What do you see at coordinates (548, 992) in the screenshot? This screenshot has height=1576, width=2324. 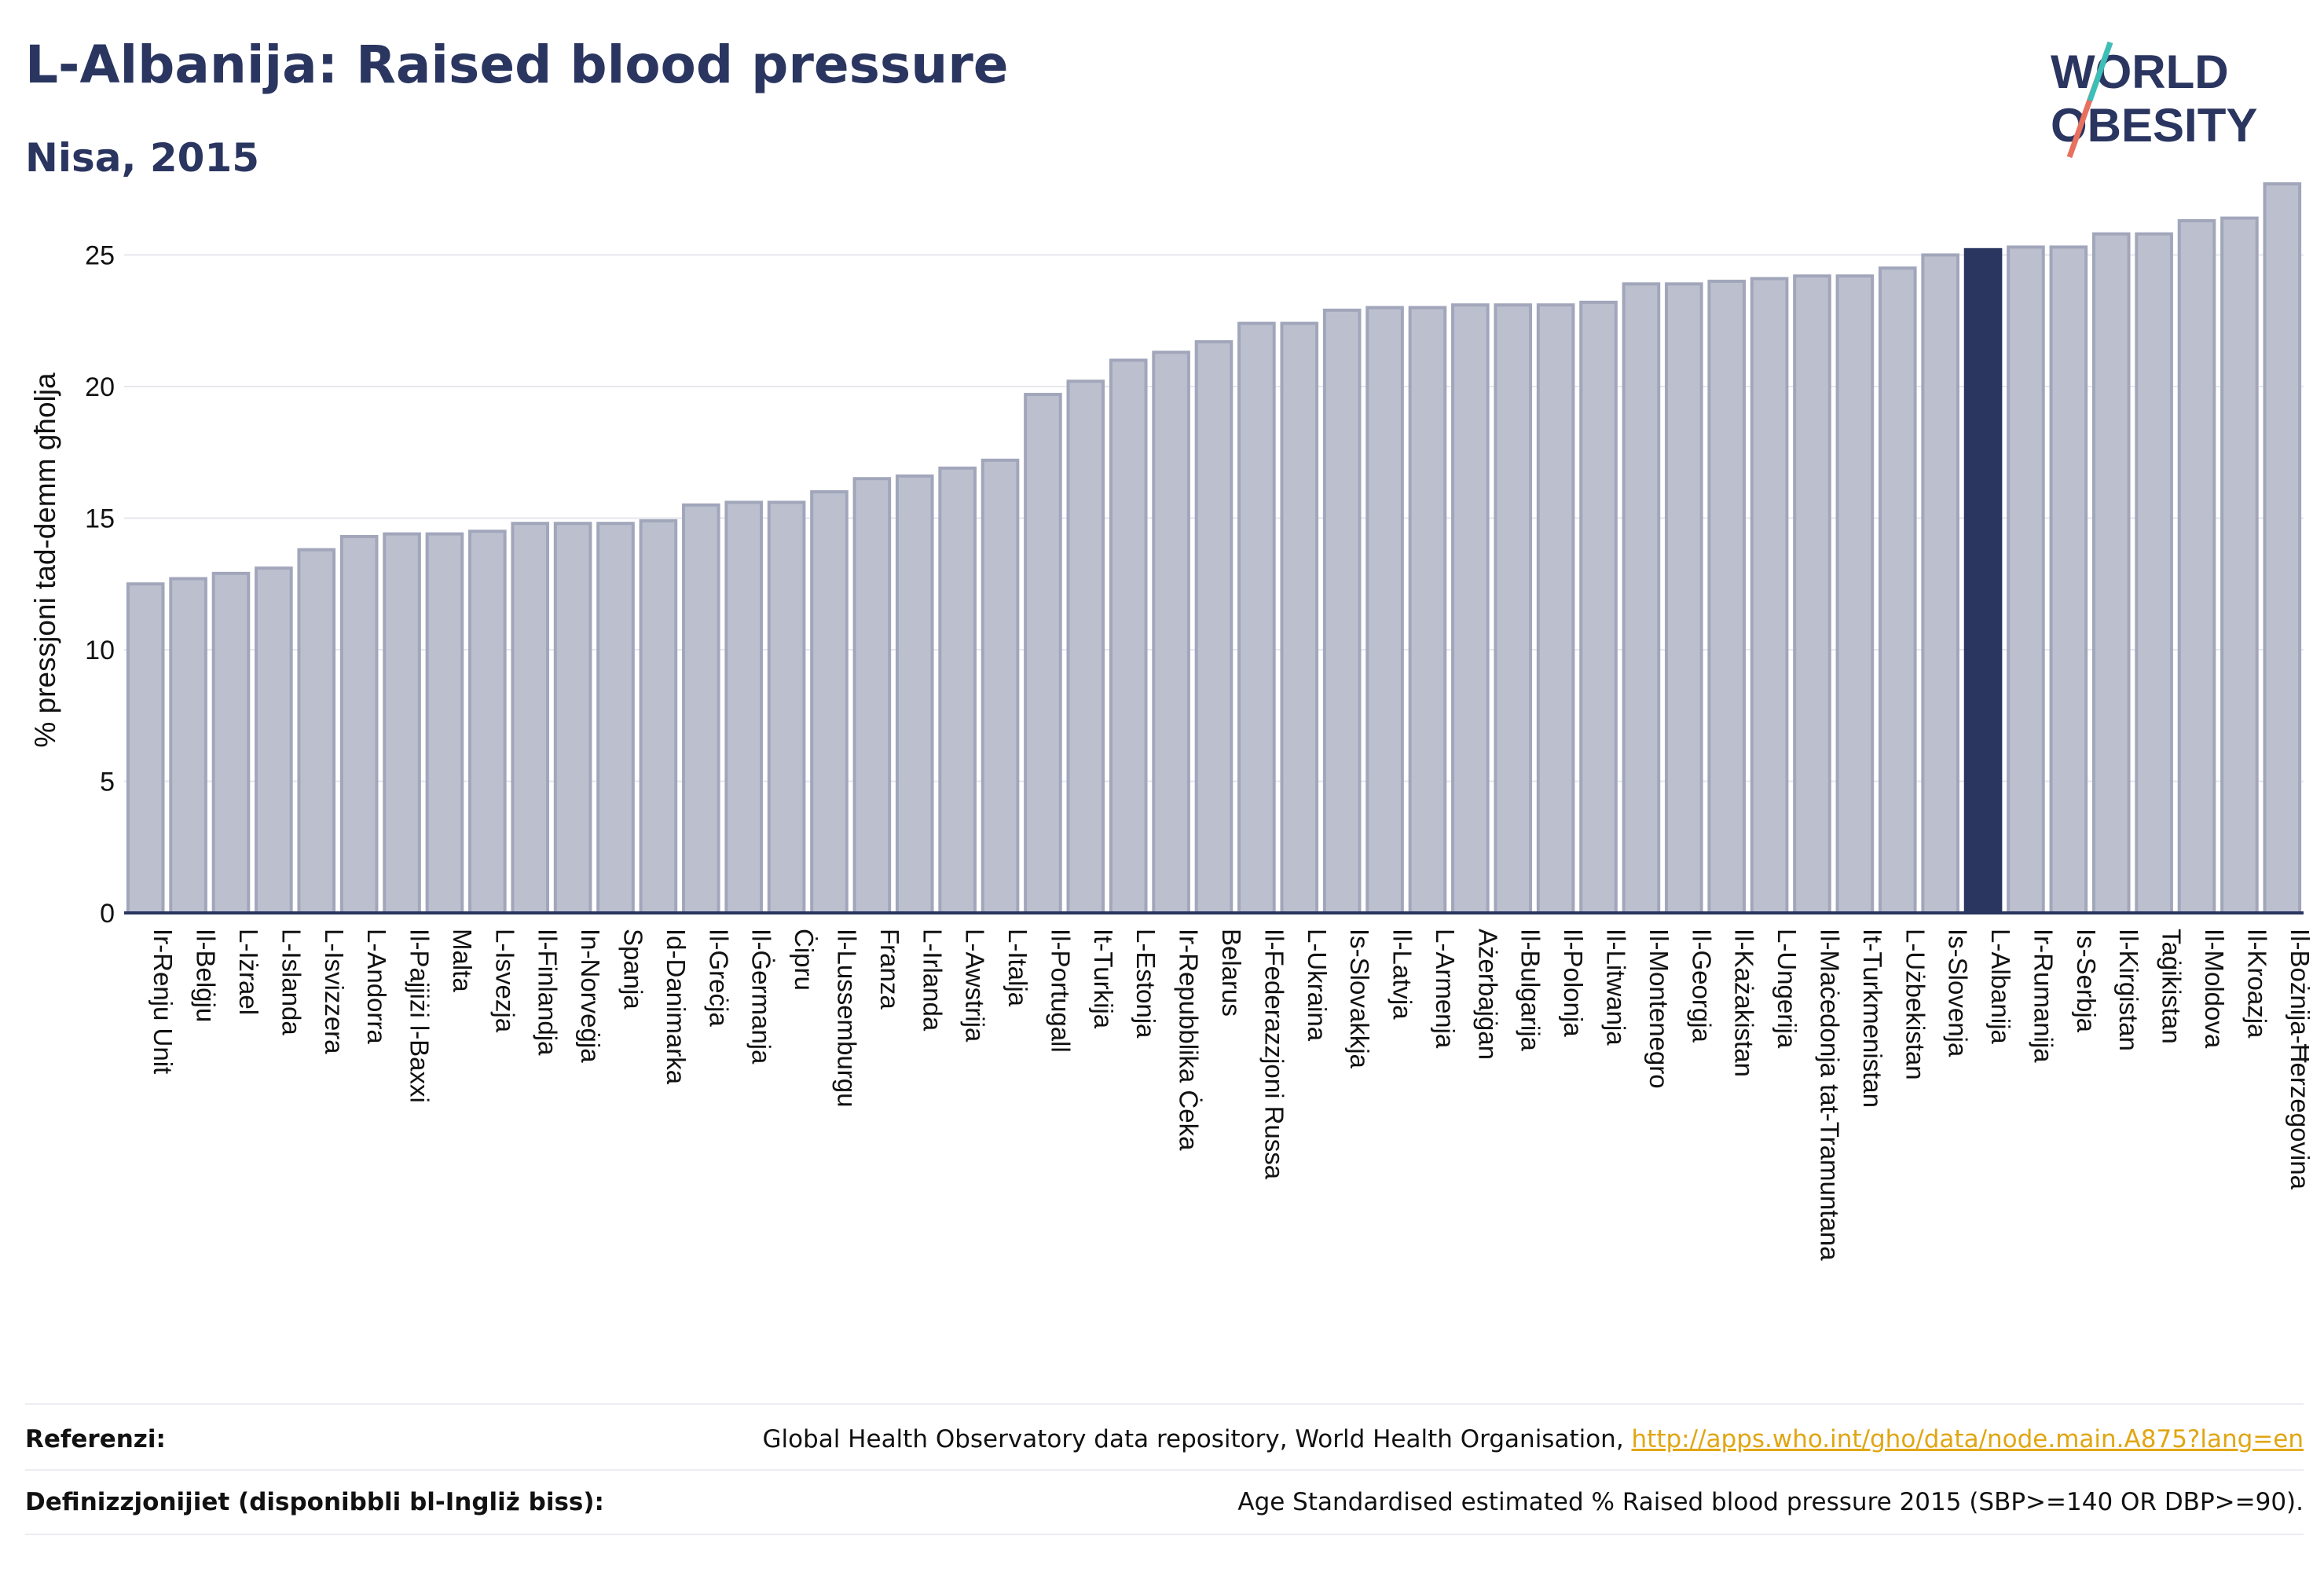 I see `x-tick-label: Il-Finlandja` at bounding box center [548, 992].